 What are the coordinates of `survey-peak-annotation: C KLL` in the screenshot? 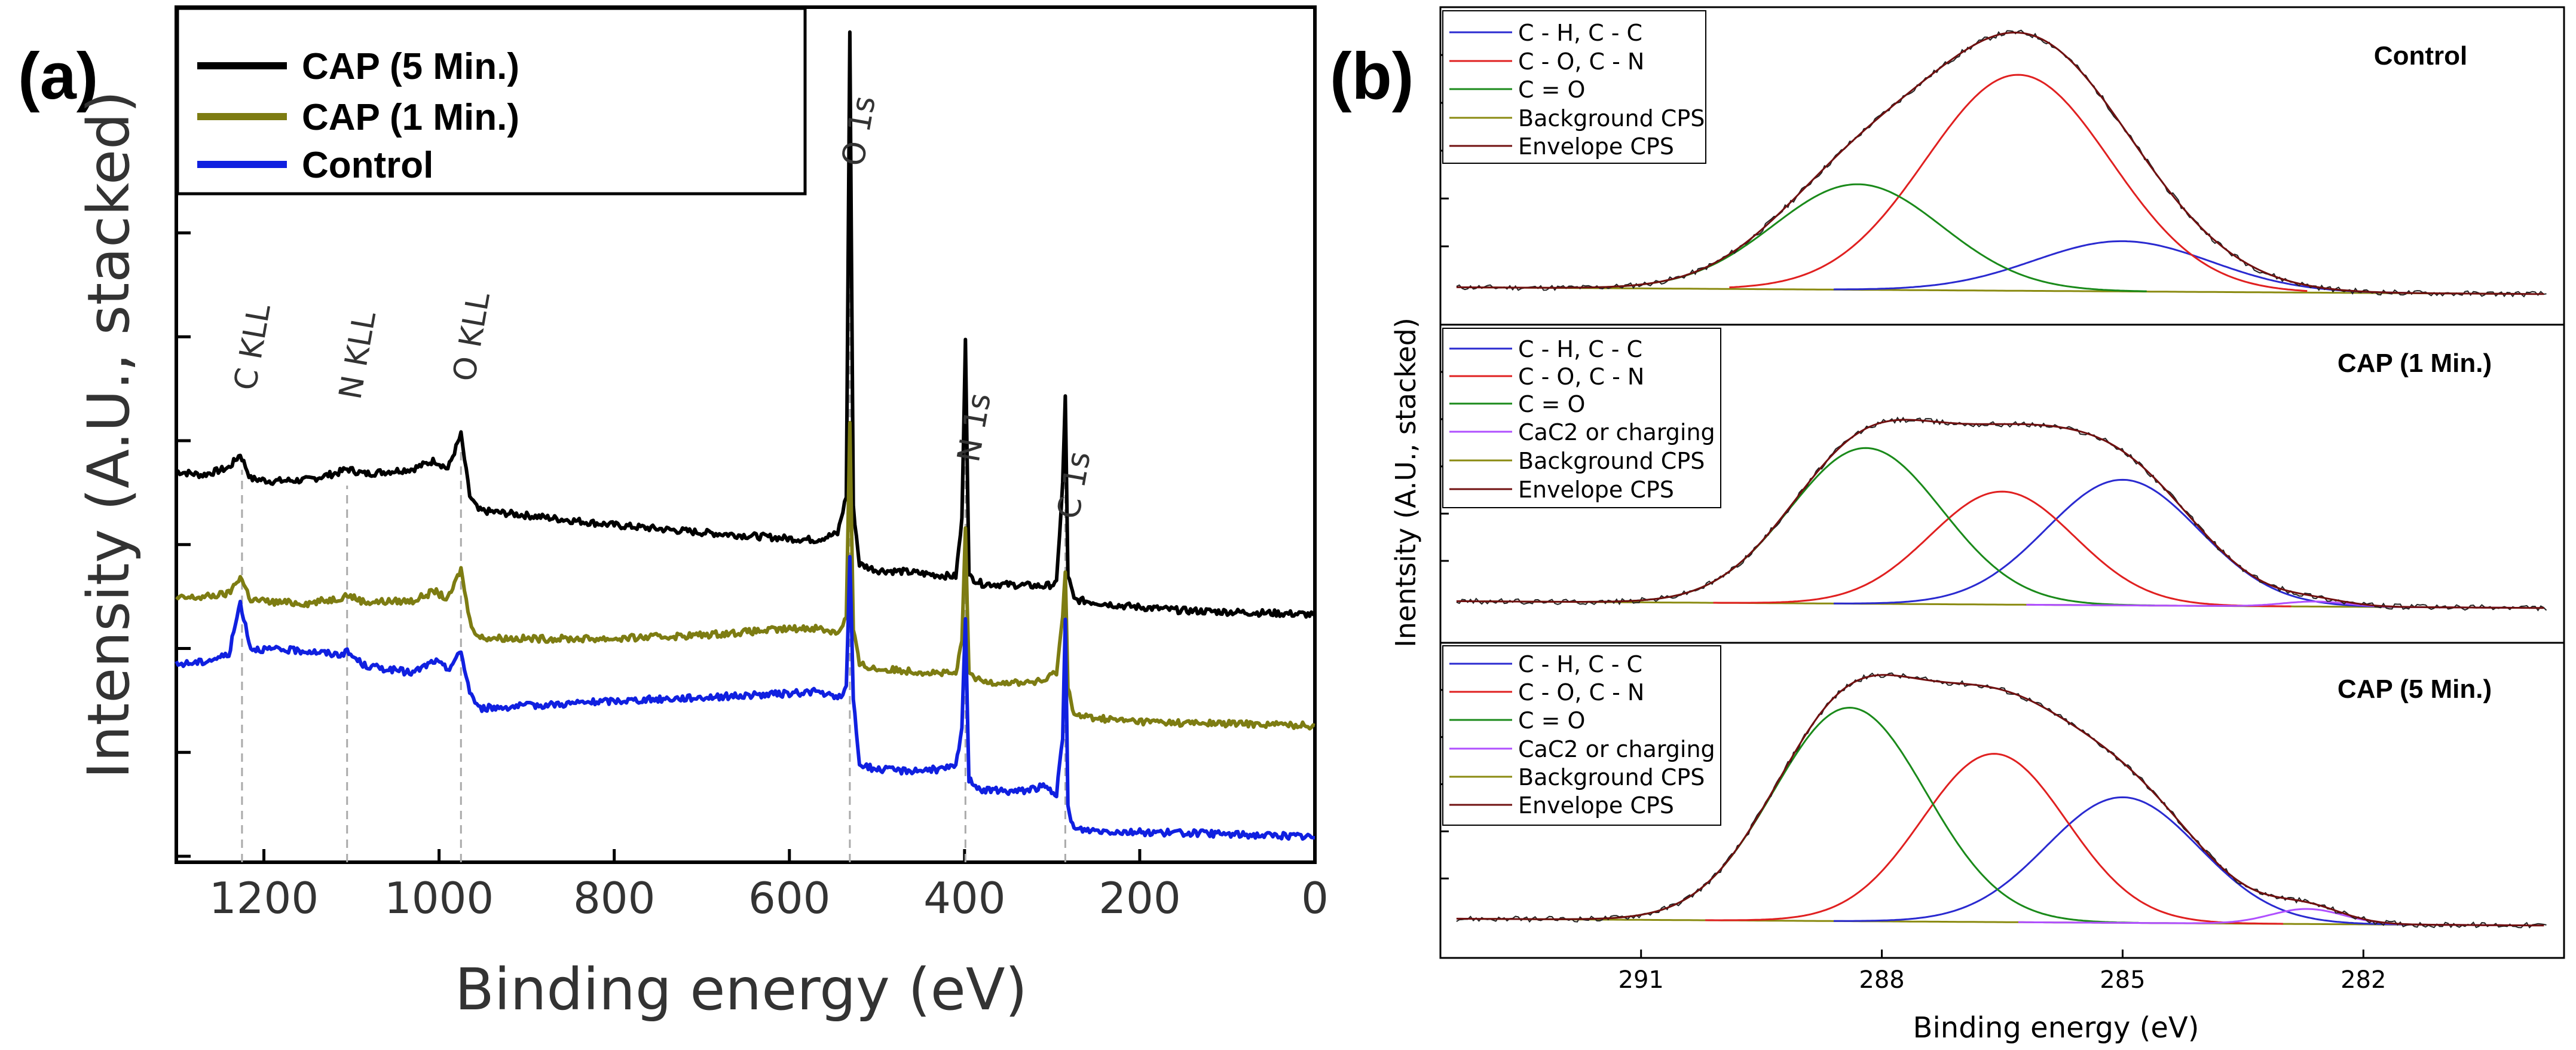 It's located at (253, 347).